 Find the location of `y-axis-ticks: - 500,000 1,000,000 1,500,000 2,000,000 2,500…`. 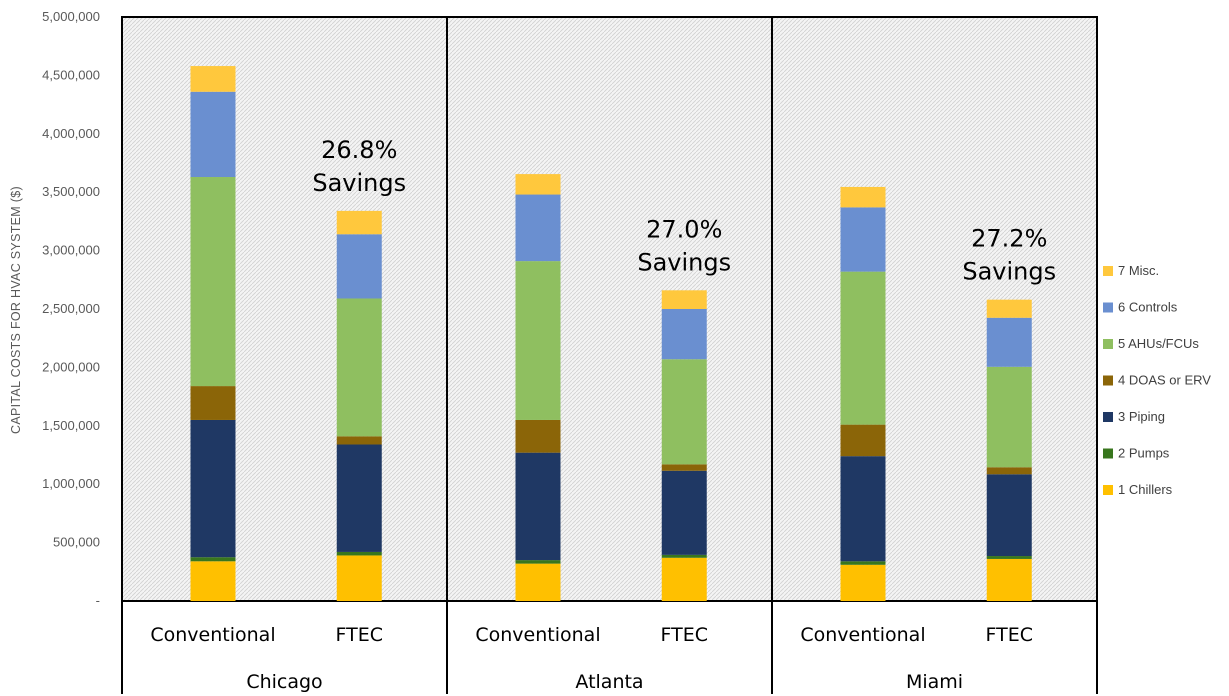

y-axis-ticks: - 500,000 1,000,000 1,500,000 2,000,000 2,500… is located at coordinates (71, 308).